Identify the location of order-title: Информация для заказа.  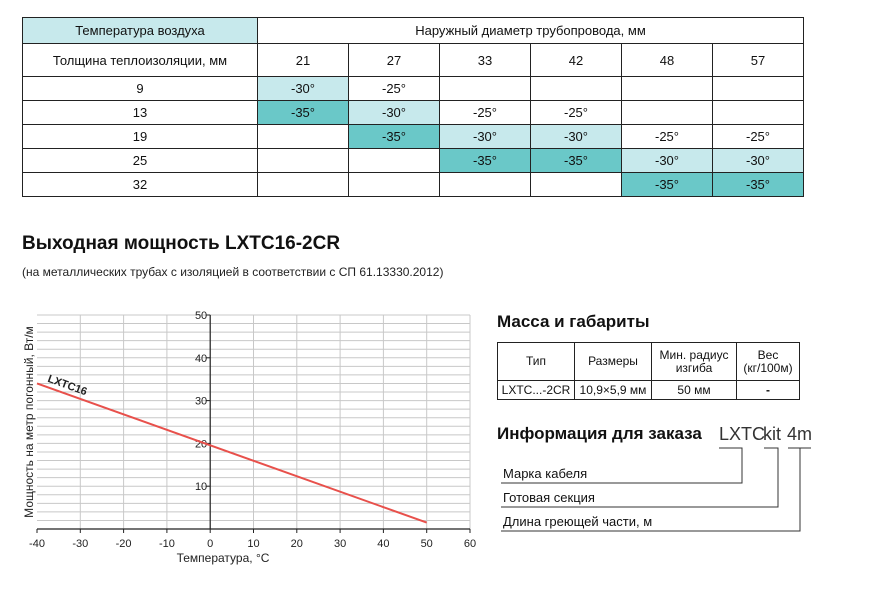
(599, 433).